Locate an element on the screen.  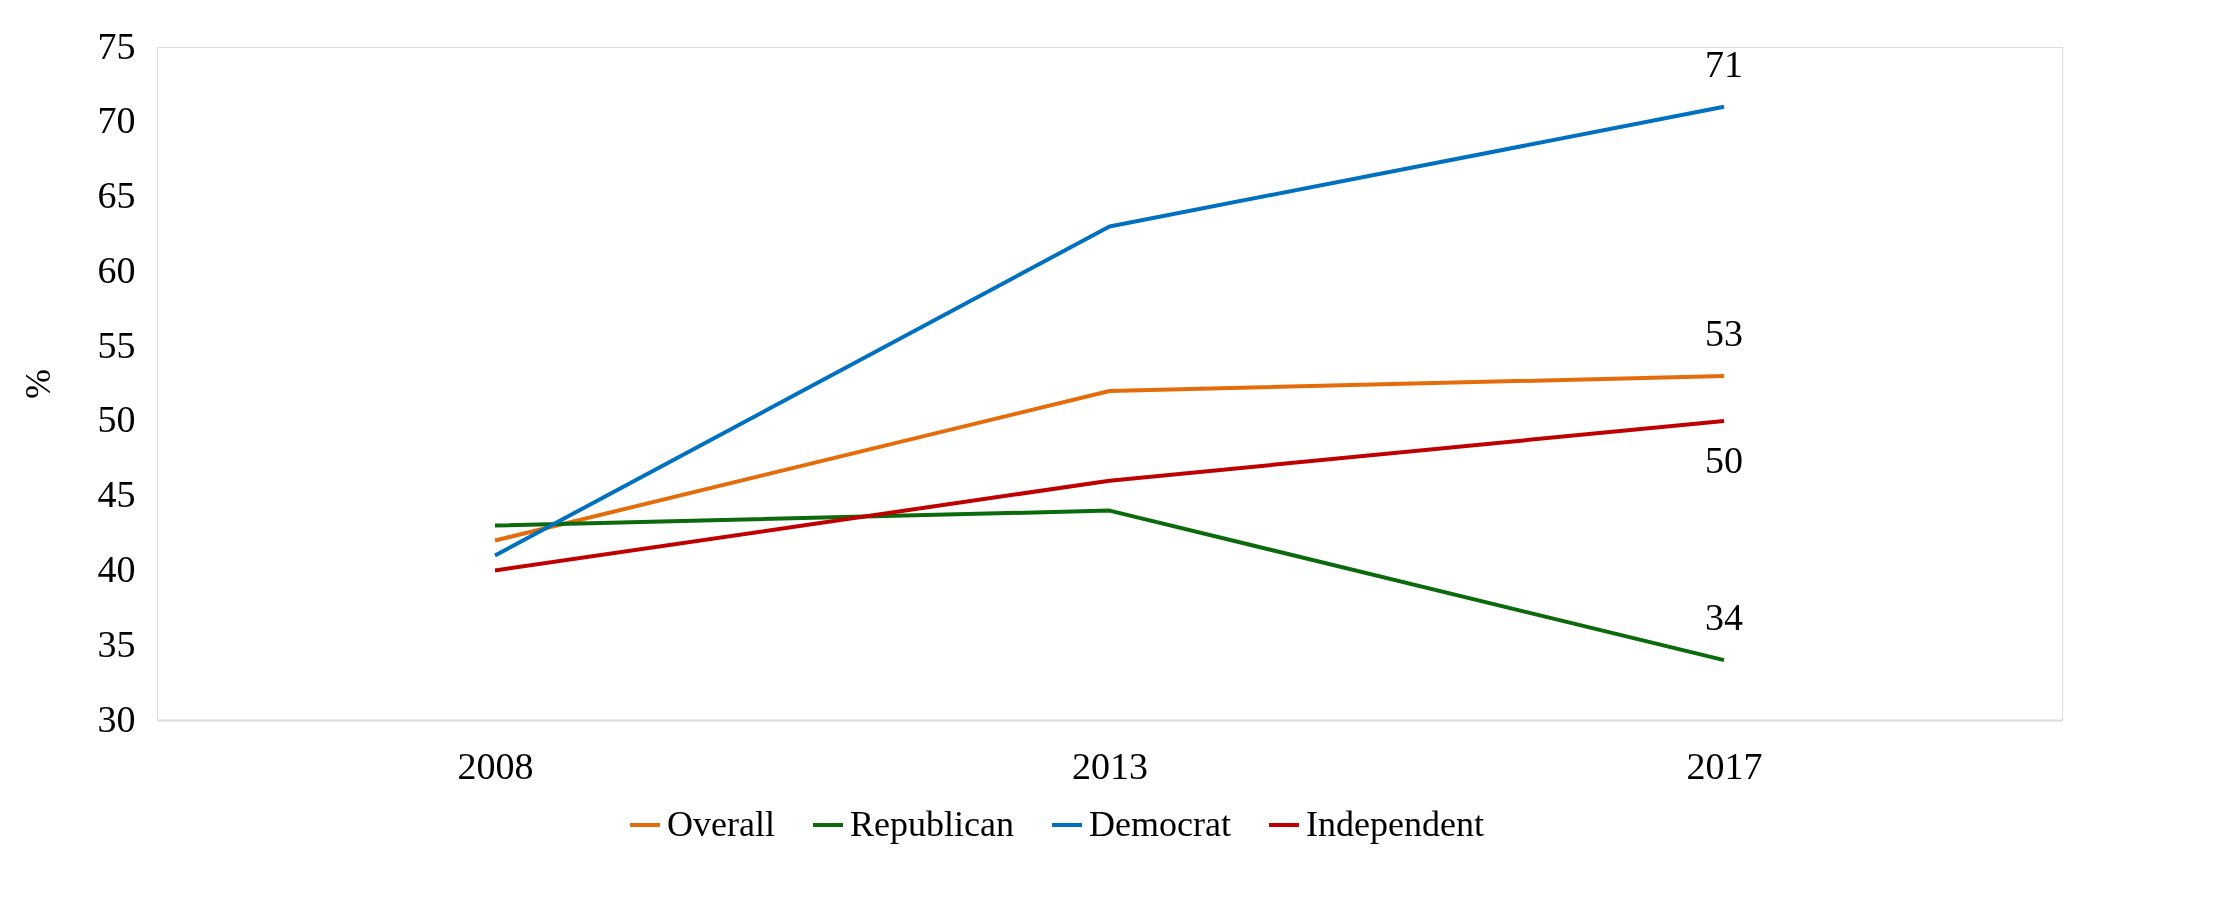
x-tick-label: 2008 is located at coordinates (495, 765).